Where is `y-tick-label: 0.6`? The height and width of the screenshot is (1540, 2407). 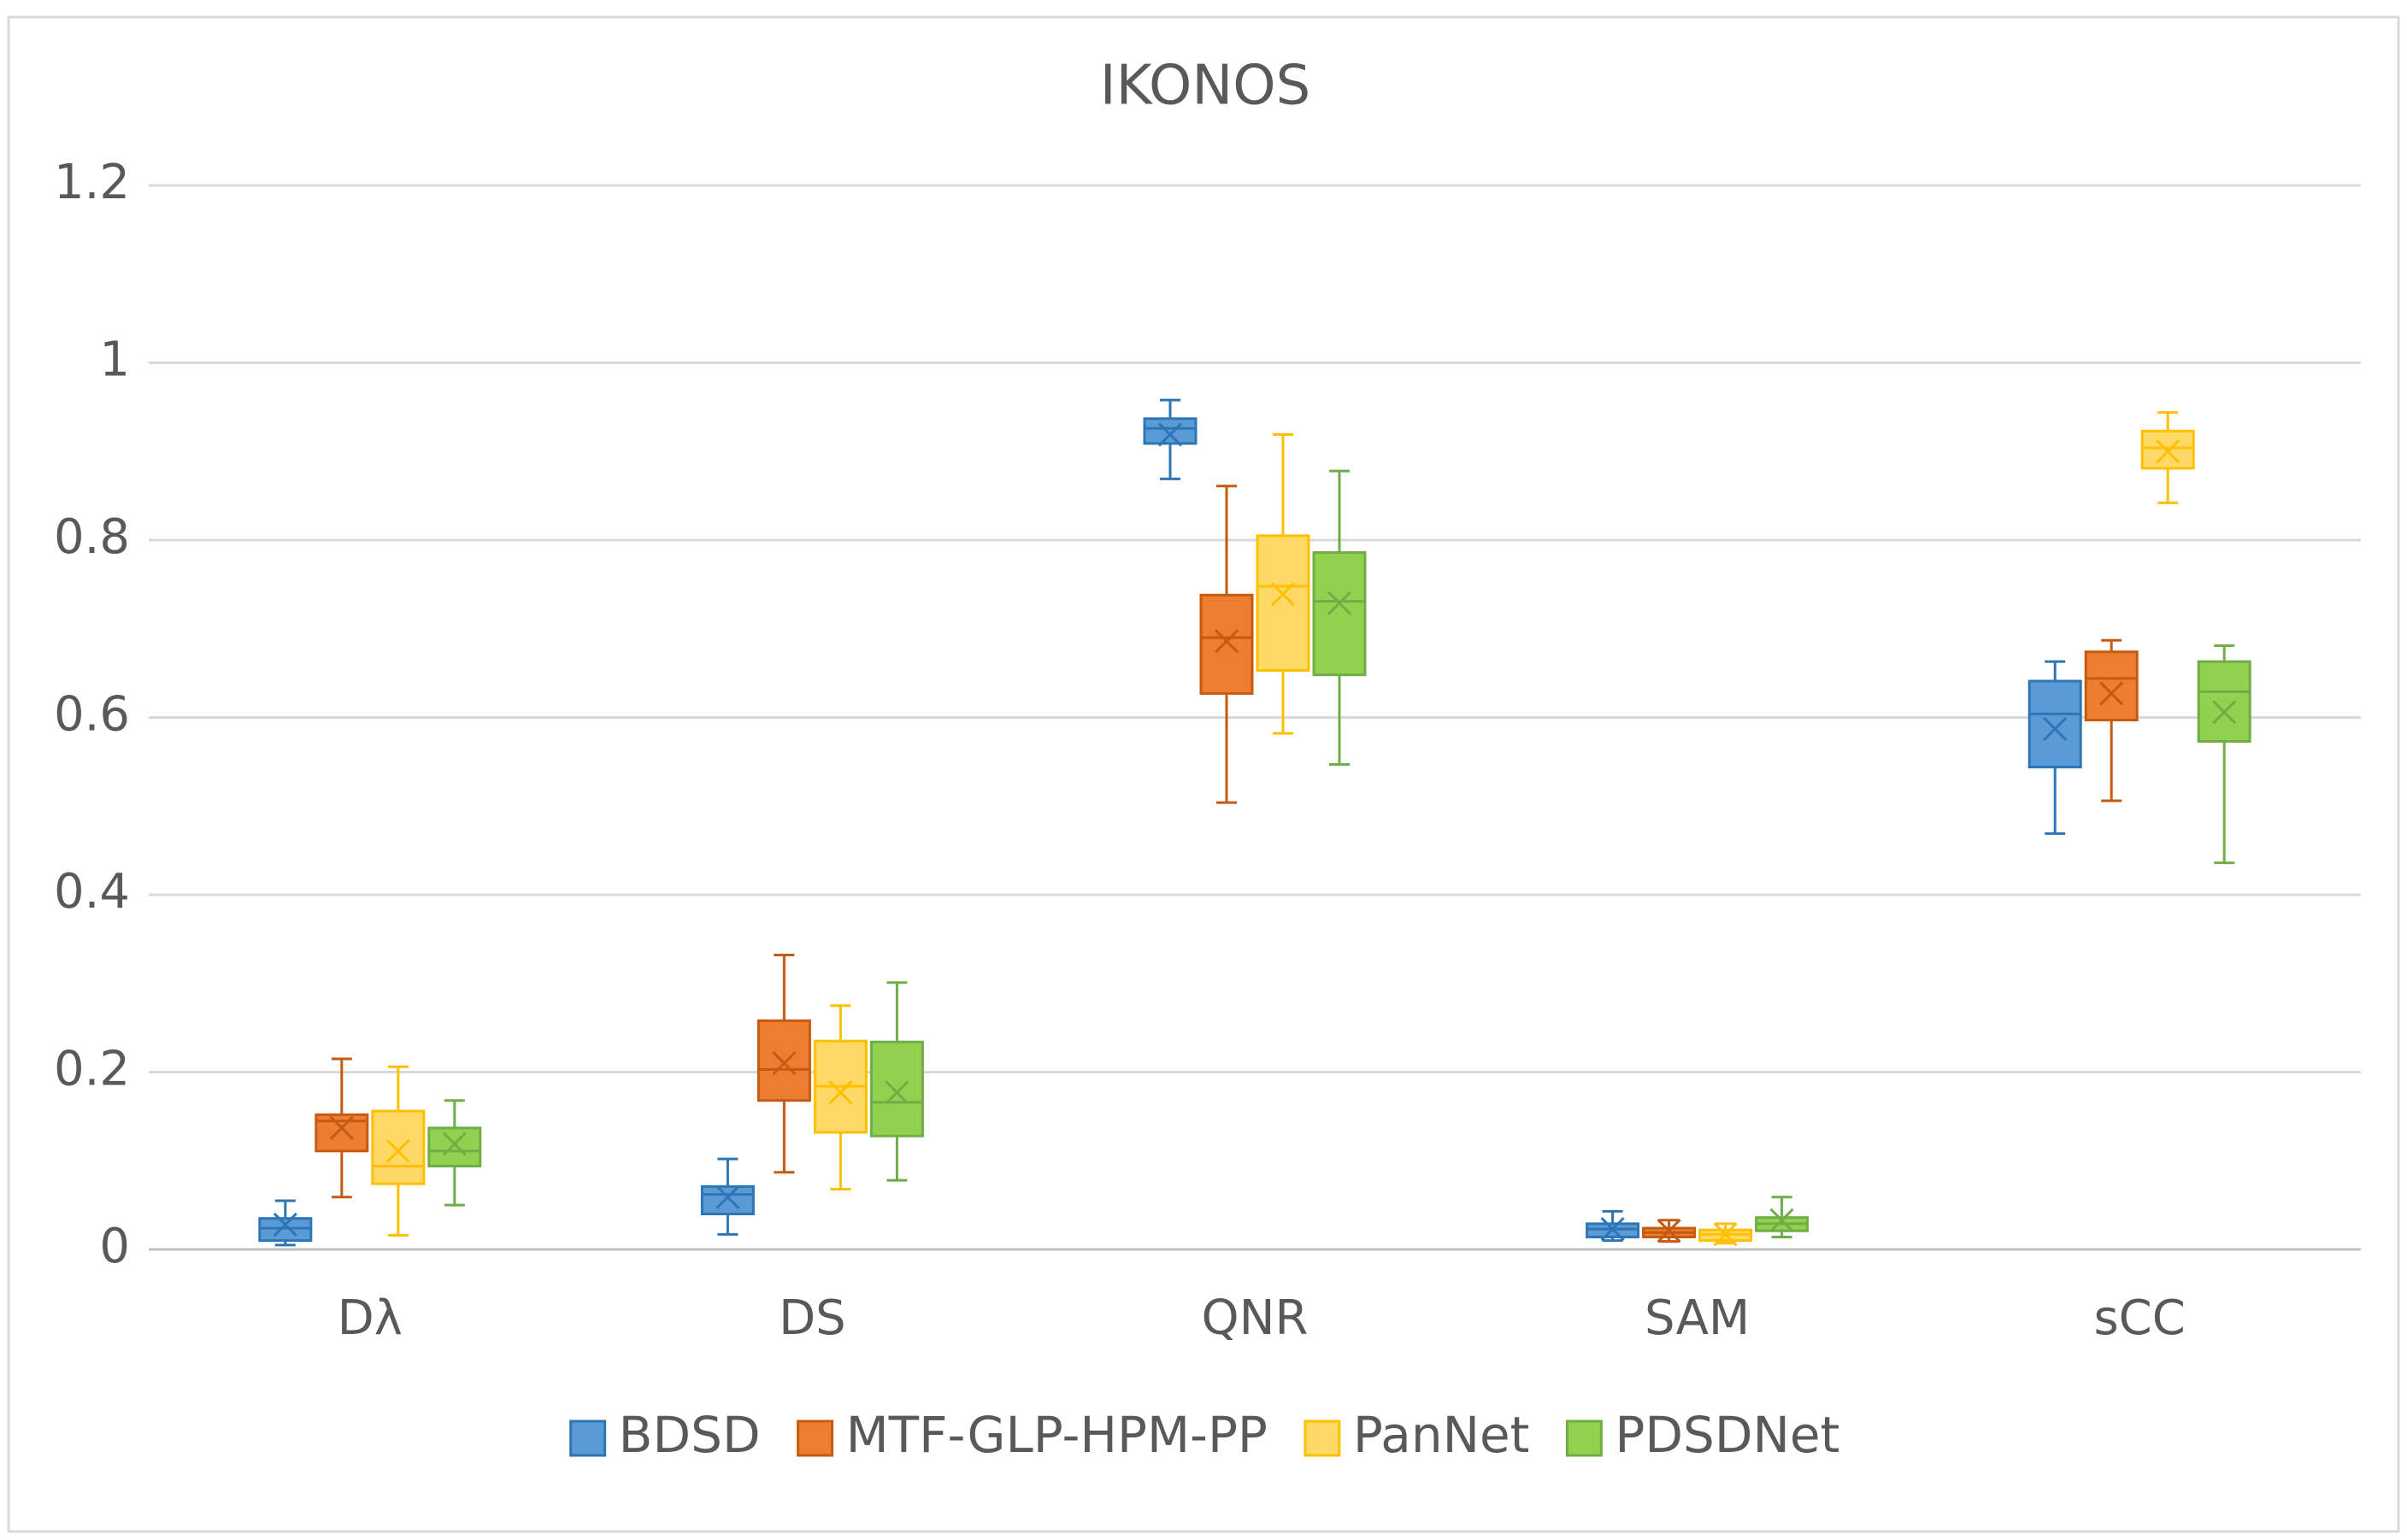
y-tick-label: 0.6 is located at coordinates (92, 715).